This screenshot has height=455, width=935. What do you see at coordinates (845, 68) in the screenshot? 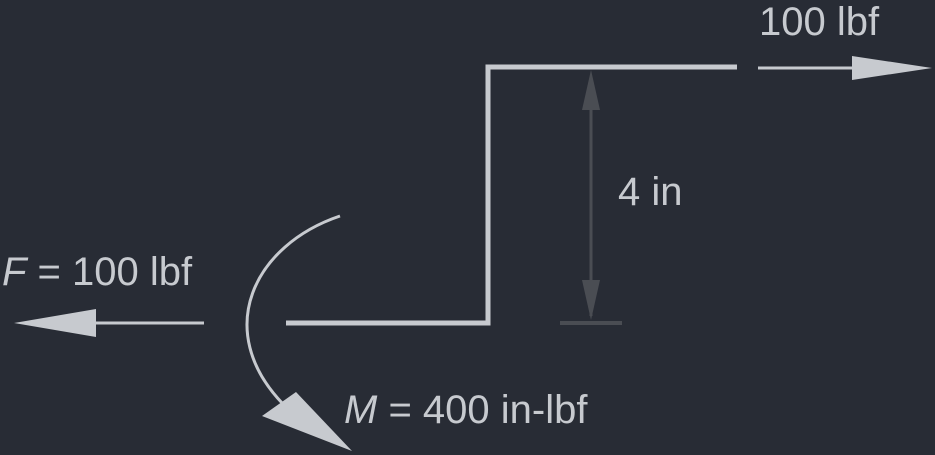
I see `top-force-arrow` at bounding box center [845, 68].